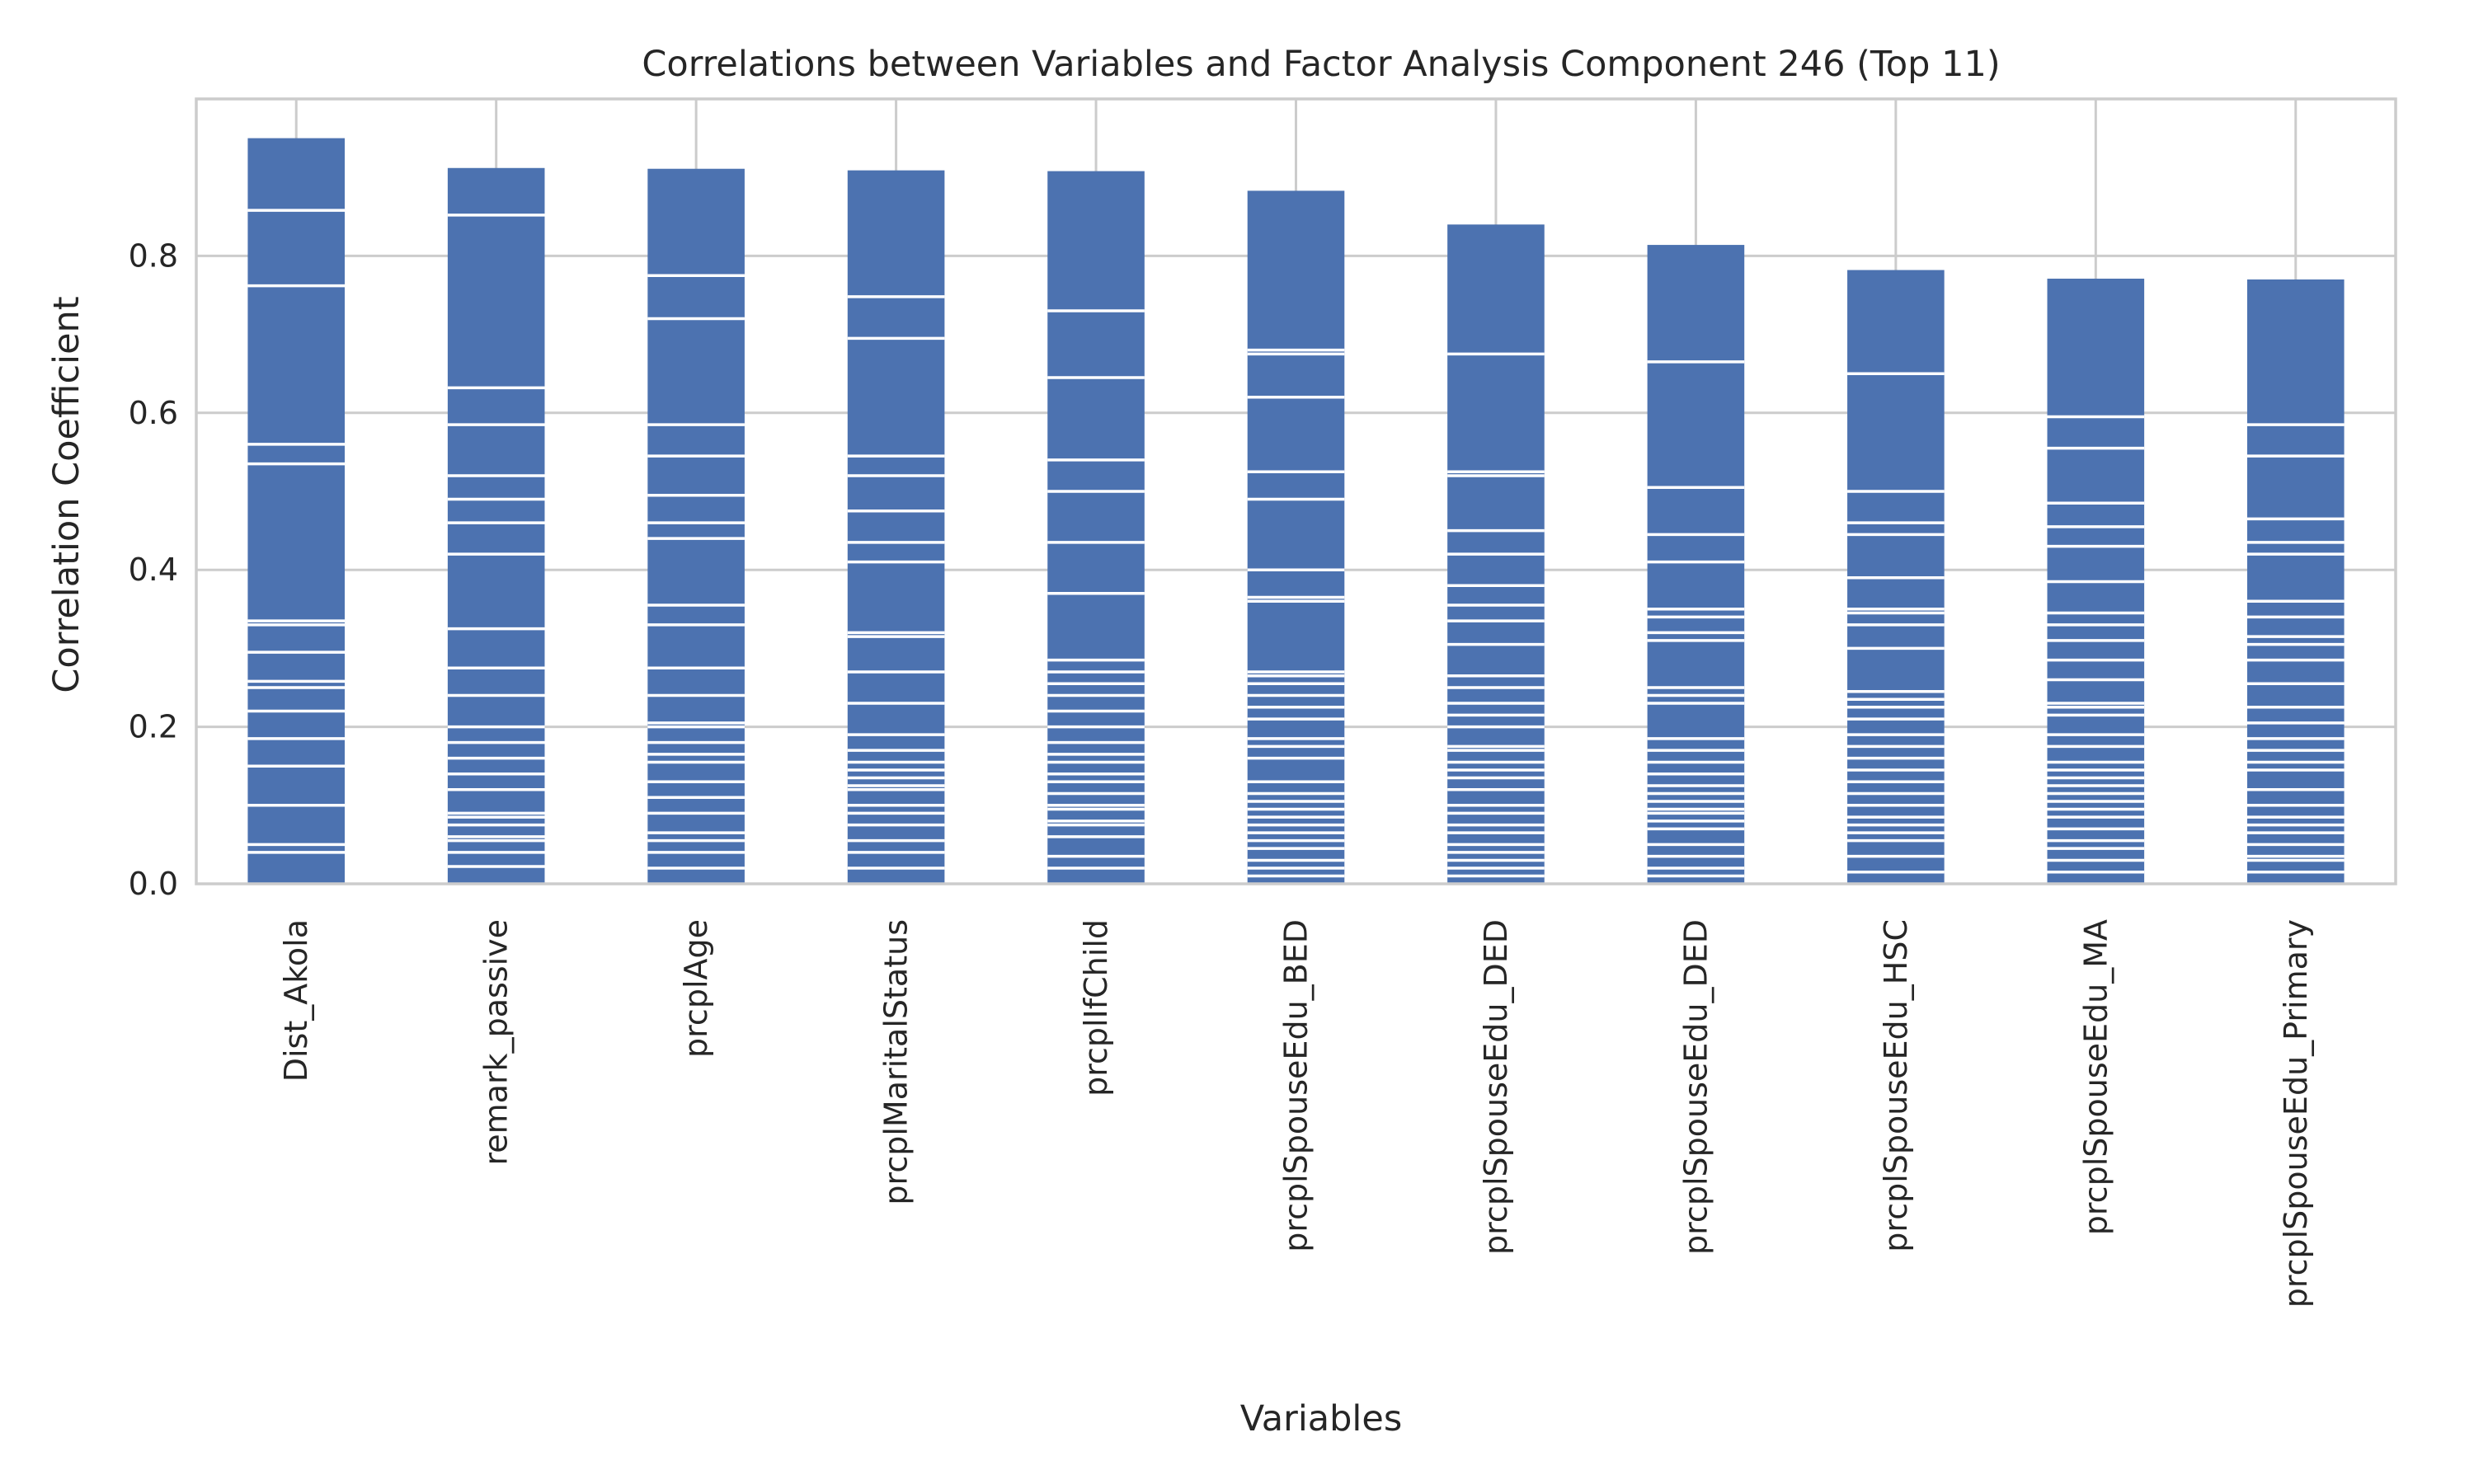 This screenshot has height=1484, width=2474. What do you see at coordinates (153, 884) in the screenshot?
I see `y-tick-label: 0.0` at bounding box center [153, 884].